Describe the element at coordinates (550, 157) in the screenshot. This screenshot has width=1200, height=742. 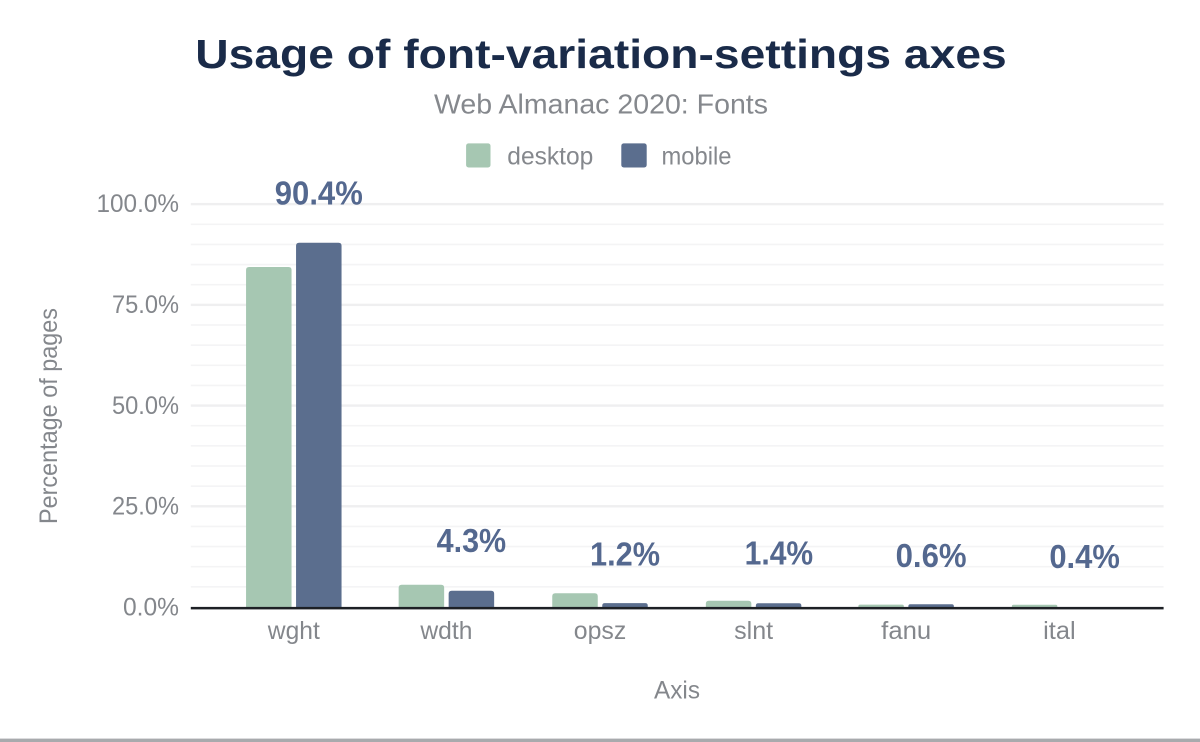
I see `svg-text: desktop` at that location.